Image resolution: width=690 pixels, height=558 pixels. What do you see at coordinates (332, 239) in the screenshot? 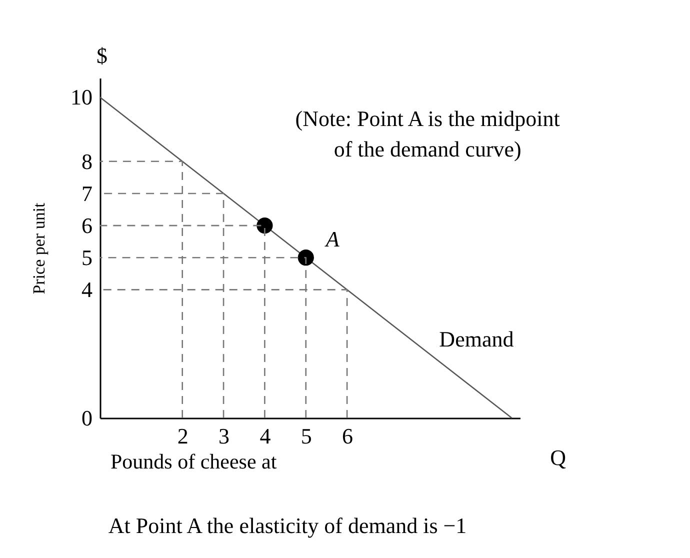
I see `annotation: A` at bounding box center [332, 239].